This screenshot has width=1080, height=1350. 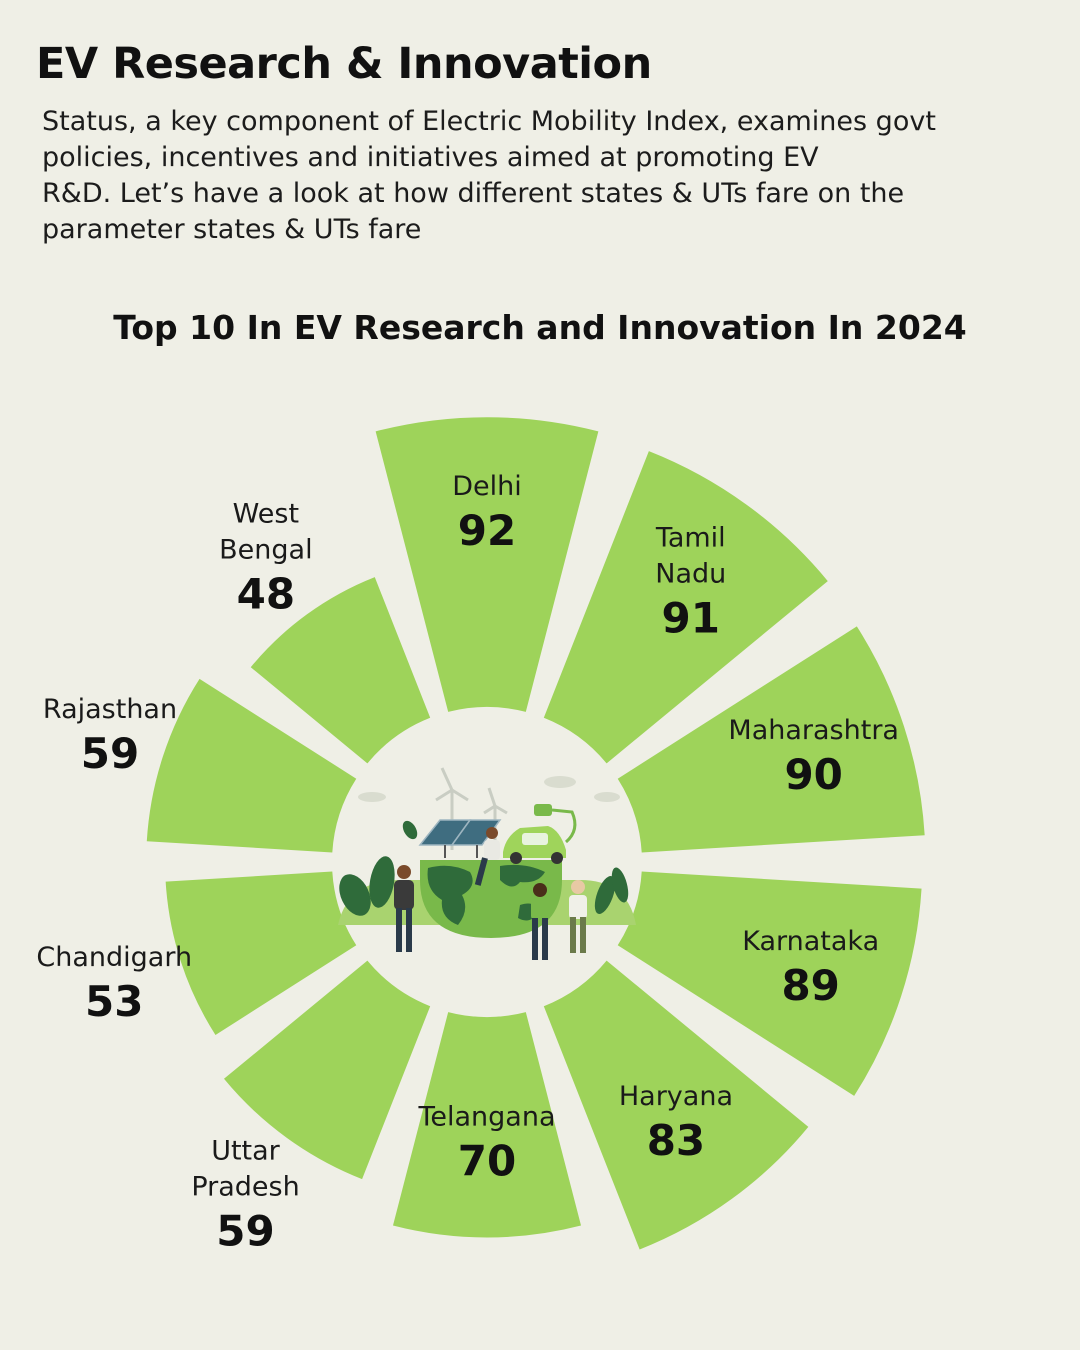 What do you see at coordinates (340, 670) in the screenshot?
I see `bar-west-bengal` at bounding box center [340, 670].